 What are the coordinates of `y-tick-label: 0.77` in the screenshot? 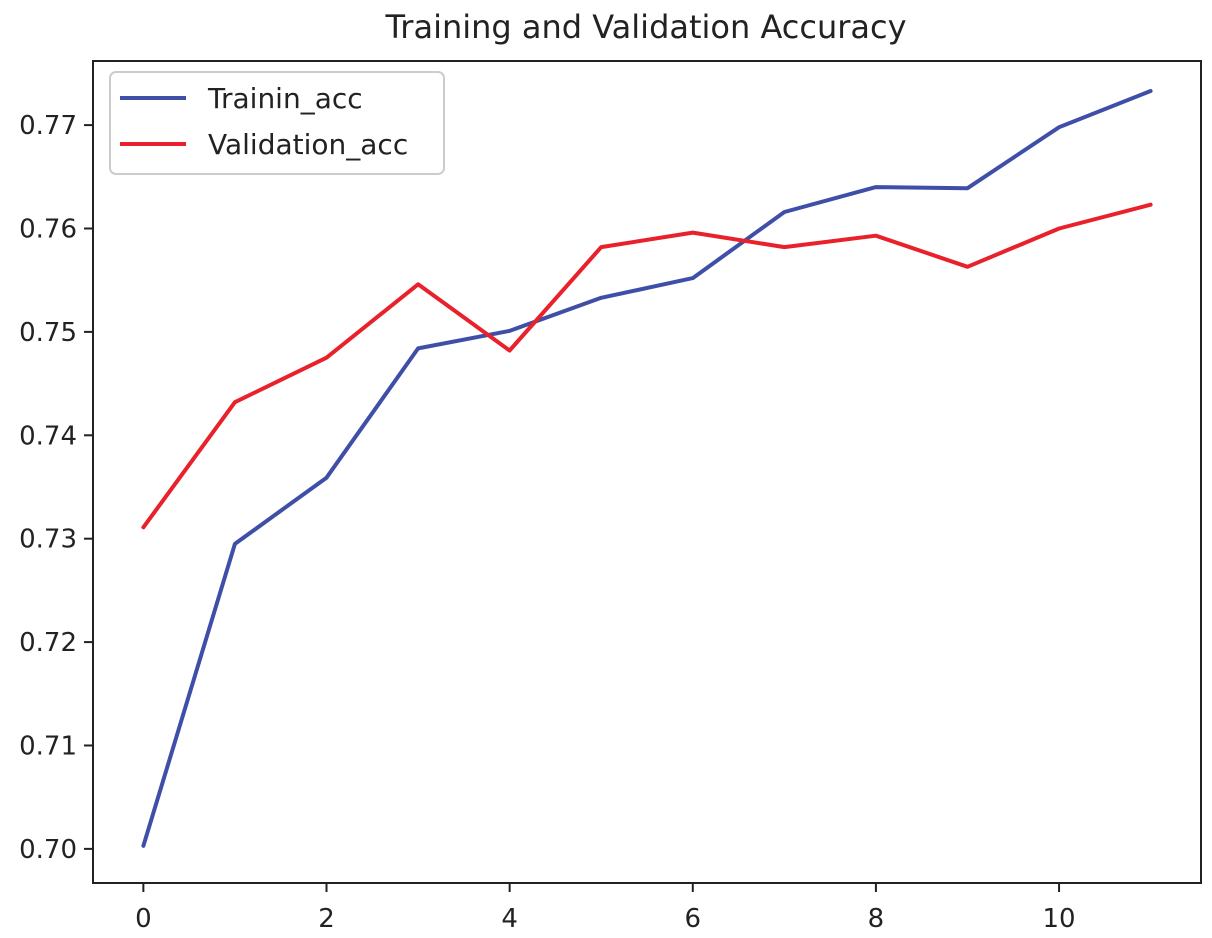 It's located at (48, 126).